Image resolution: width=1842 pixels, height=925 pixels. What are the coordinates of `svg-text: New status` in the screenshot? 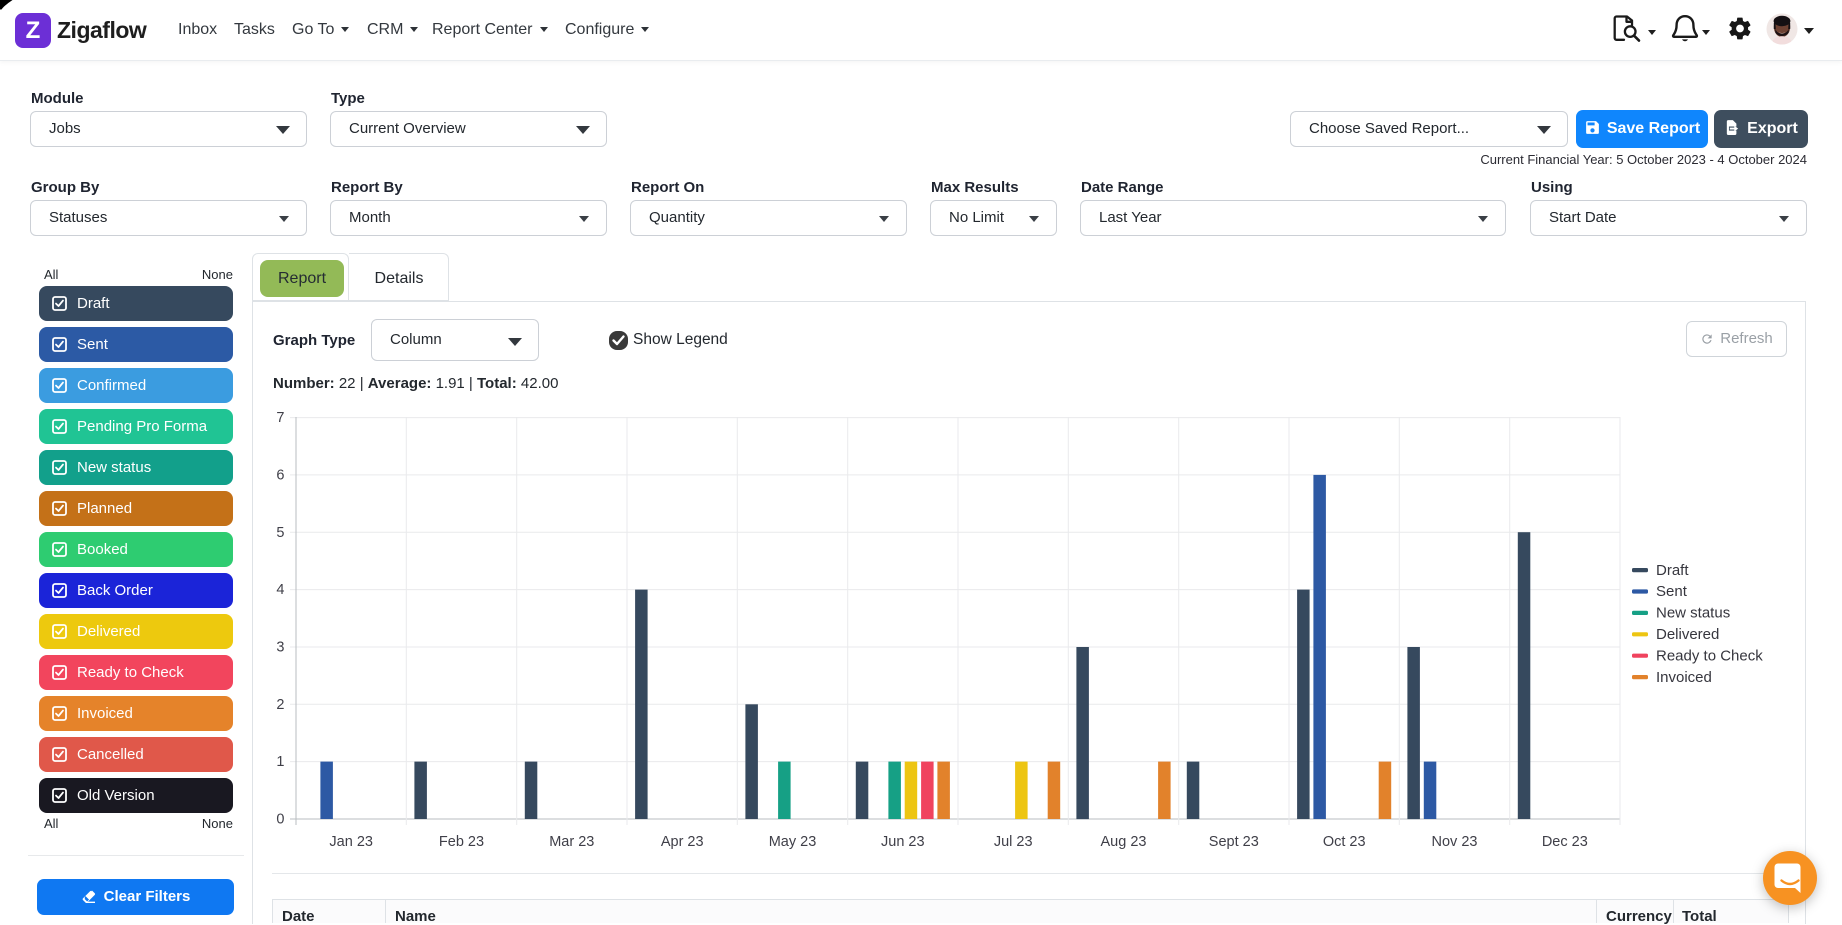 It's located at (1693, 613).